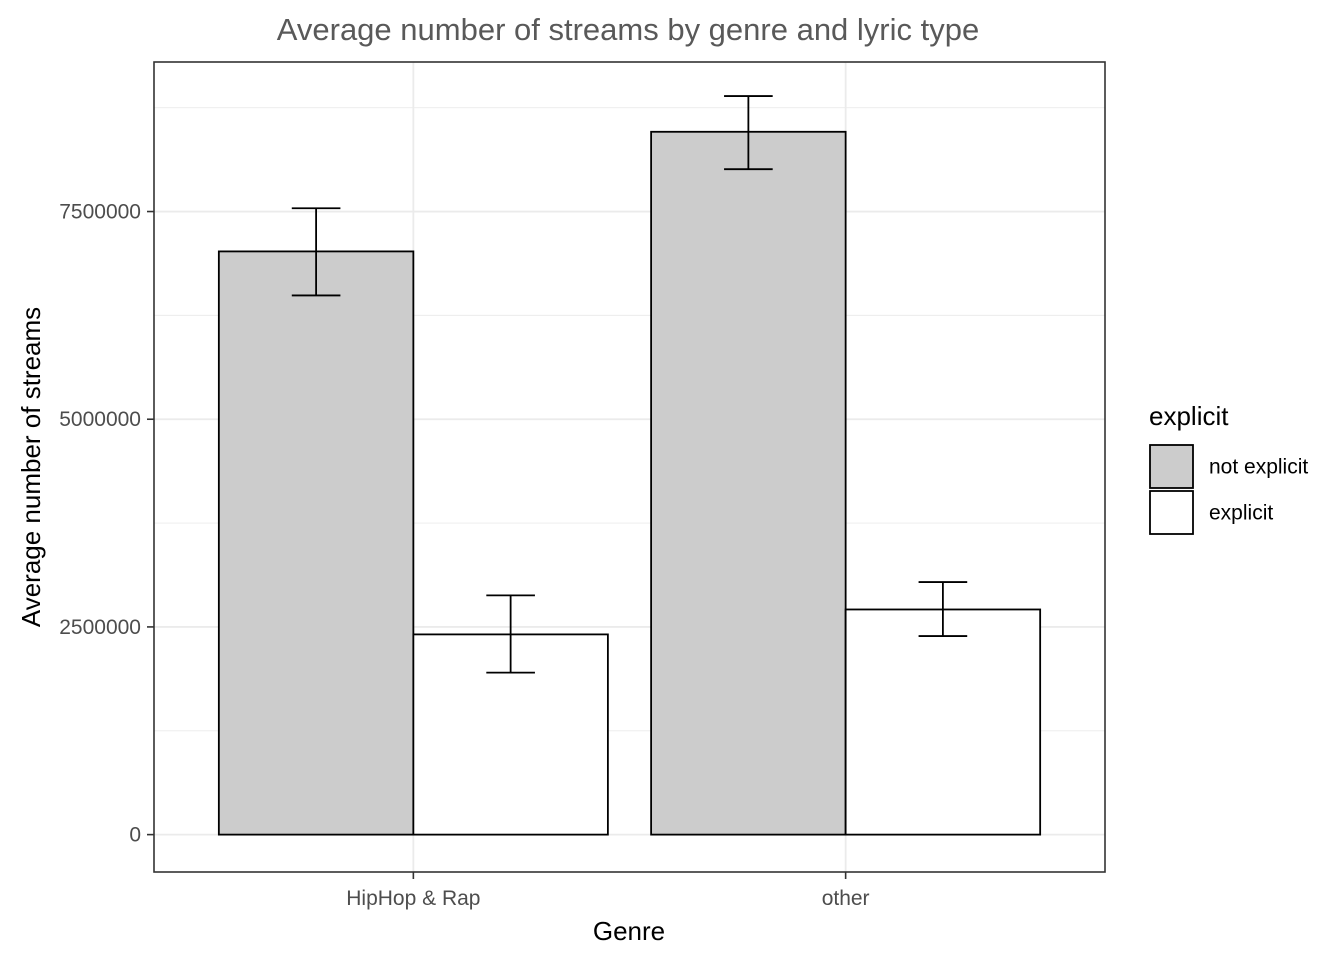  What do you see at coordinates (1189, 416) in the screenshot?
I see `legend-title: explicit` at bounding box center [1189, 416].